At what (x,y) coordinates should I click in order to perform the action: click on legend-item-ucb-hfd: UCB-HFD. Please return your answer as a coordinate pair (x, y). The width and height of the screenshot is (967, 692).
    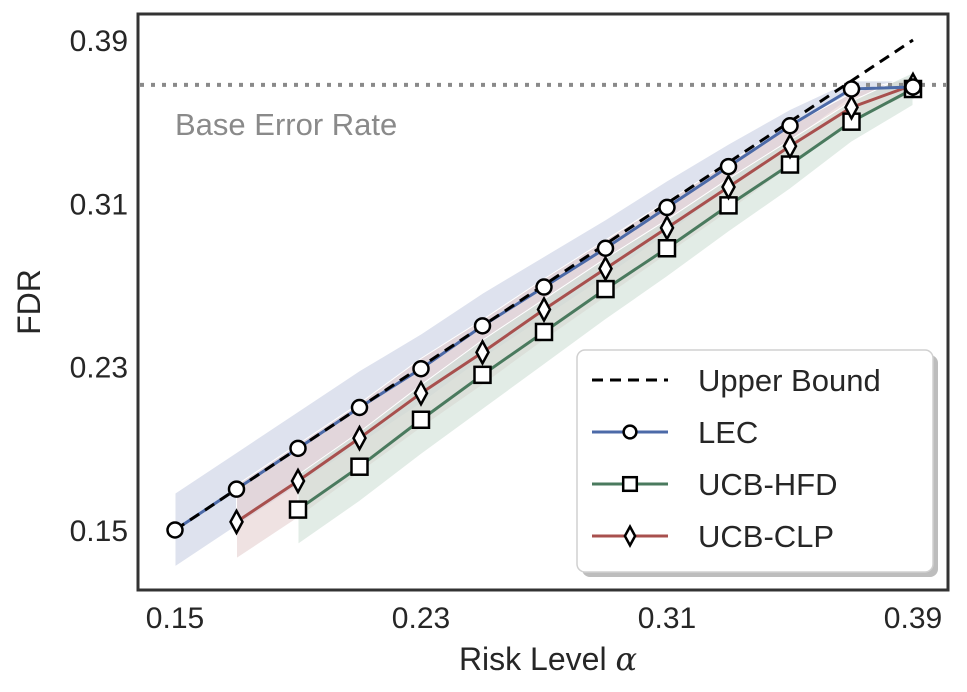
    Looking at the image, I should click on (715, 484).